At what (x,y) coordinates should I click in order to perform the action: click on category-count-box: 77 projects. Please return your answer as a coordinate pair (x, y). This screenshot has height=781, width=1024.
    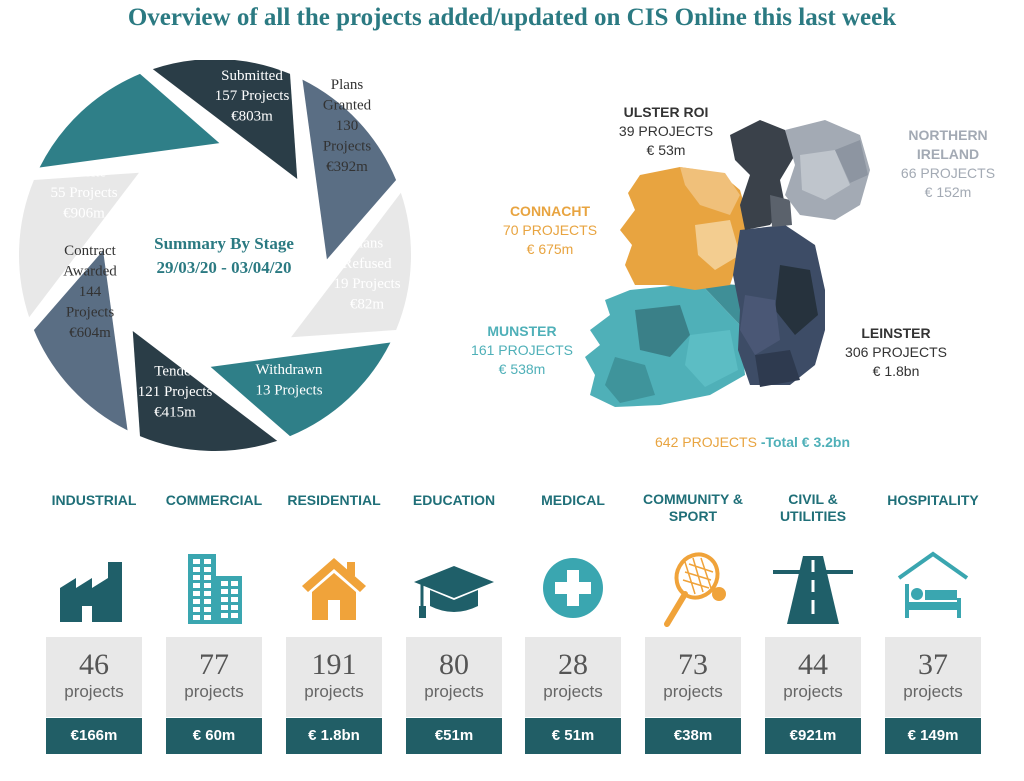
    Looking at the image, I should click on (214, 677).